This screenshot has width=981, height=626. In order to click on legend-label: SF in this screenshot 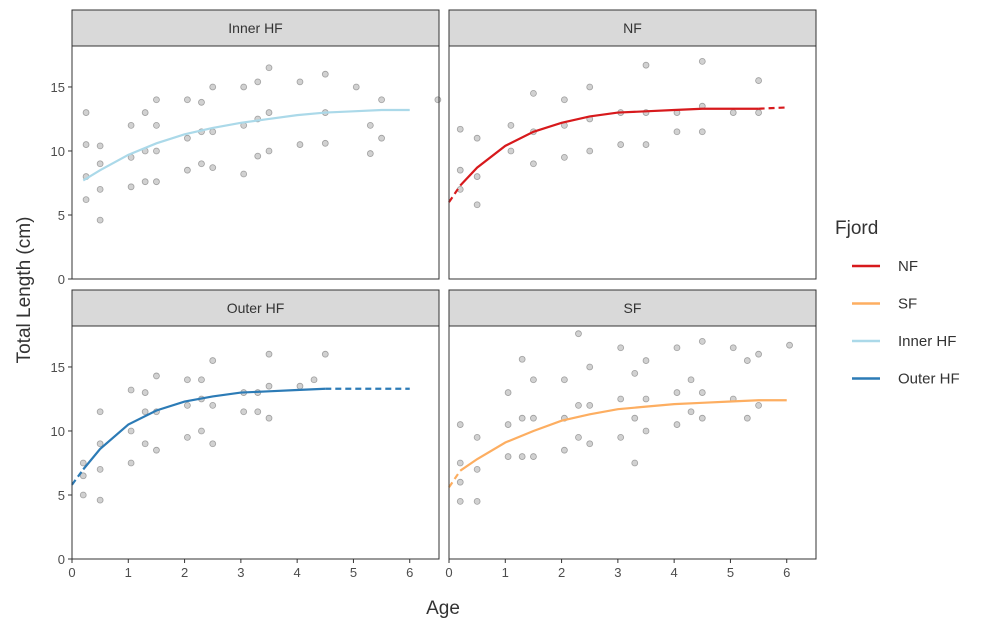, I will do `click(907, 304)`.